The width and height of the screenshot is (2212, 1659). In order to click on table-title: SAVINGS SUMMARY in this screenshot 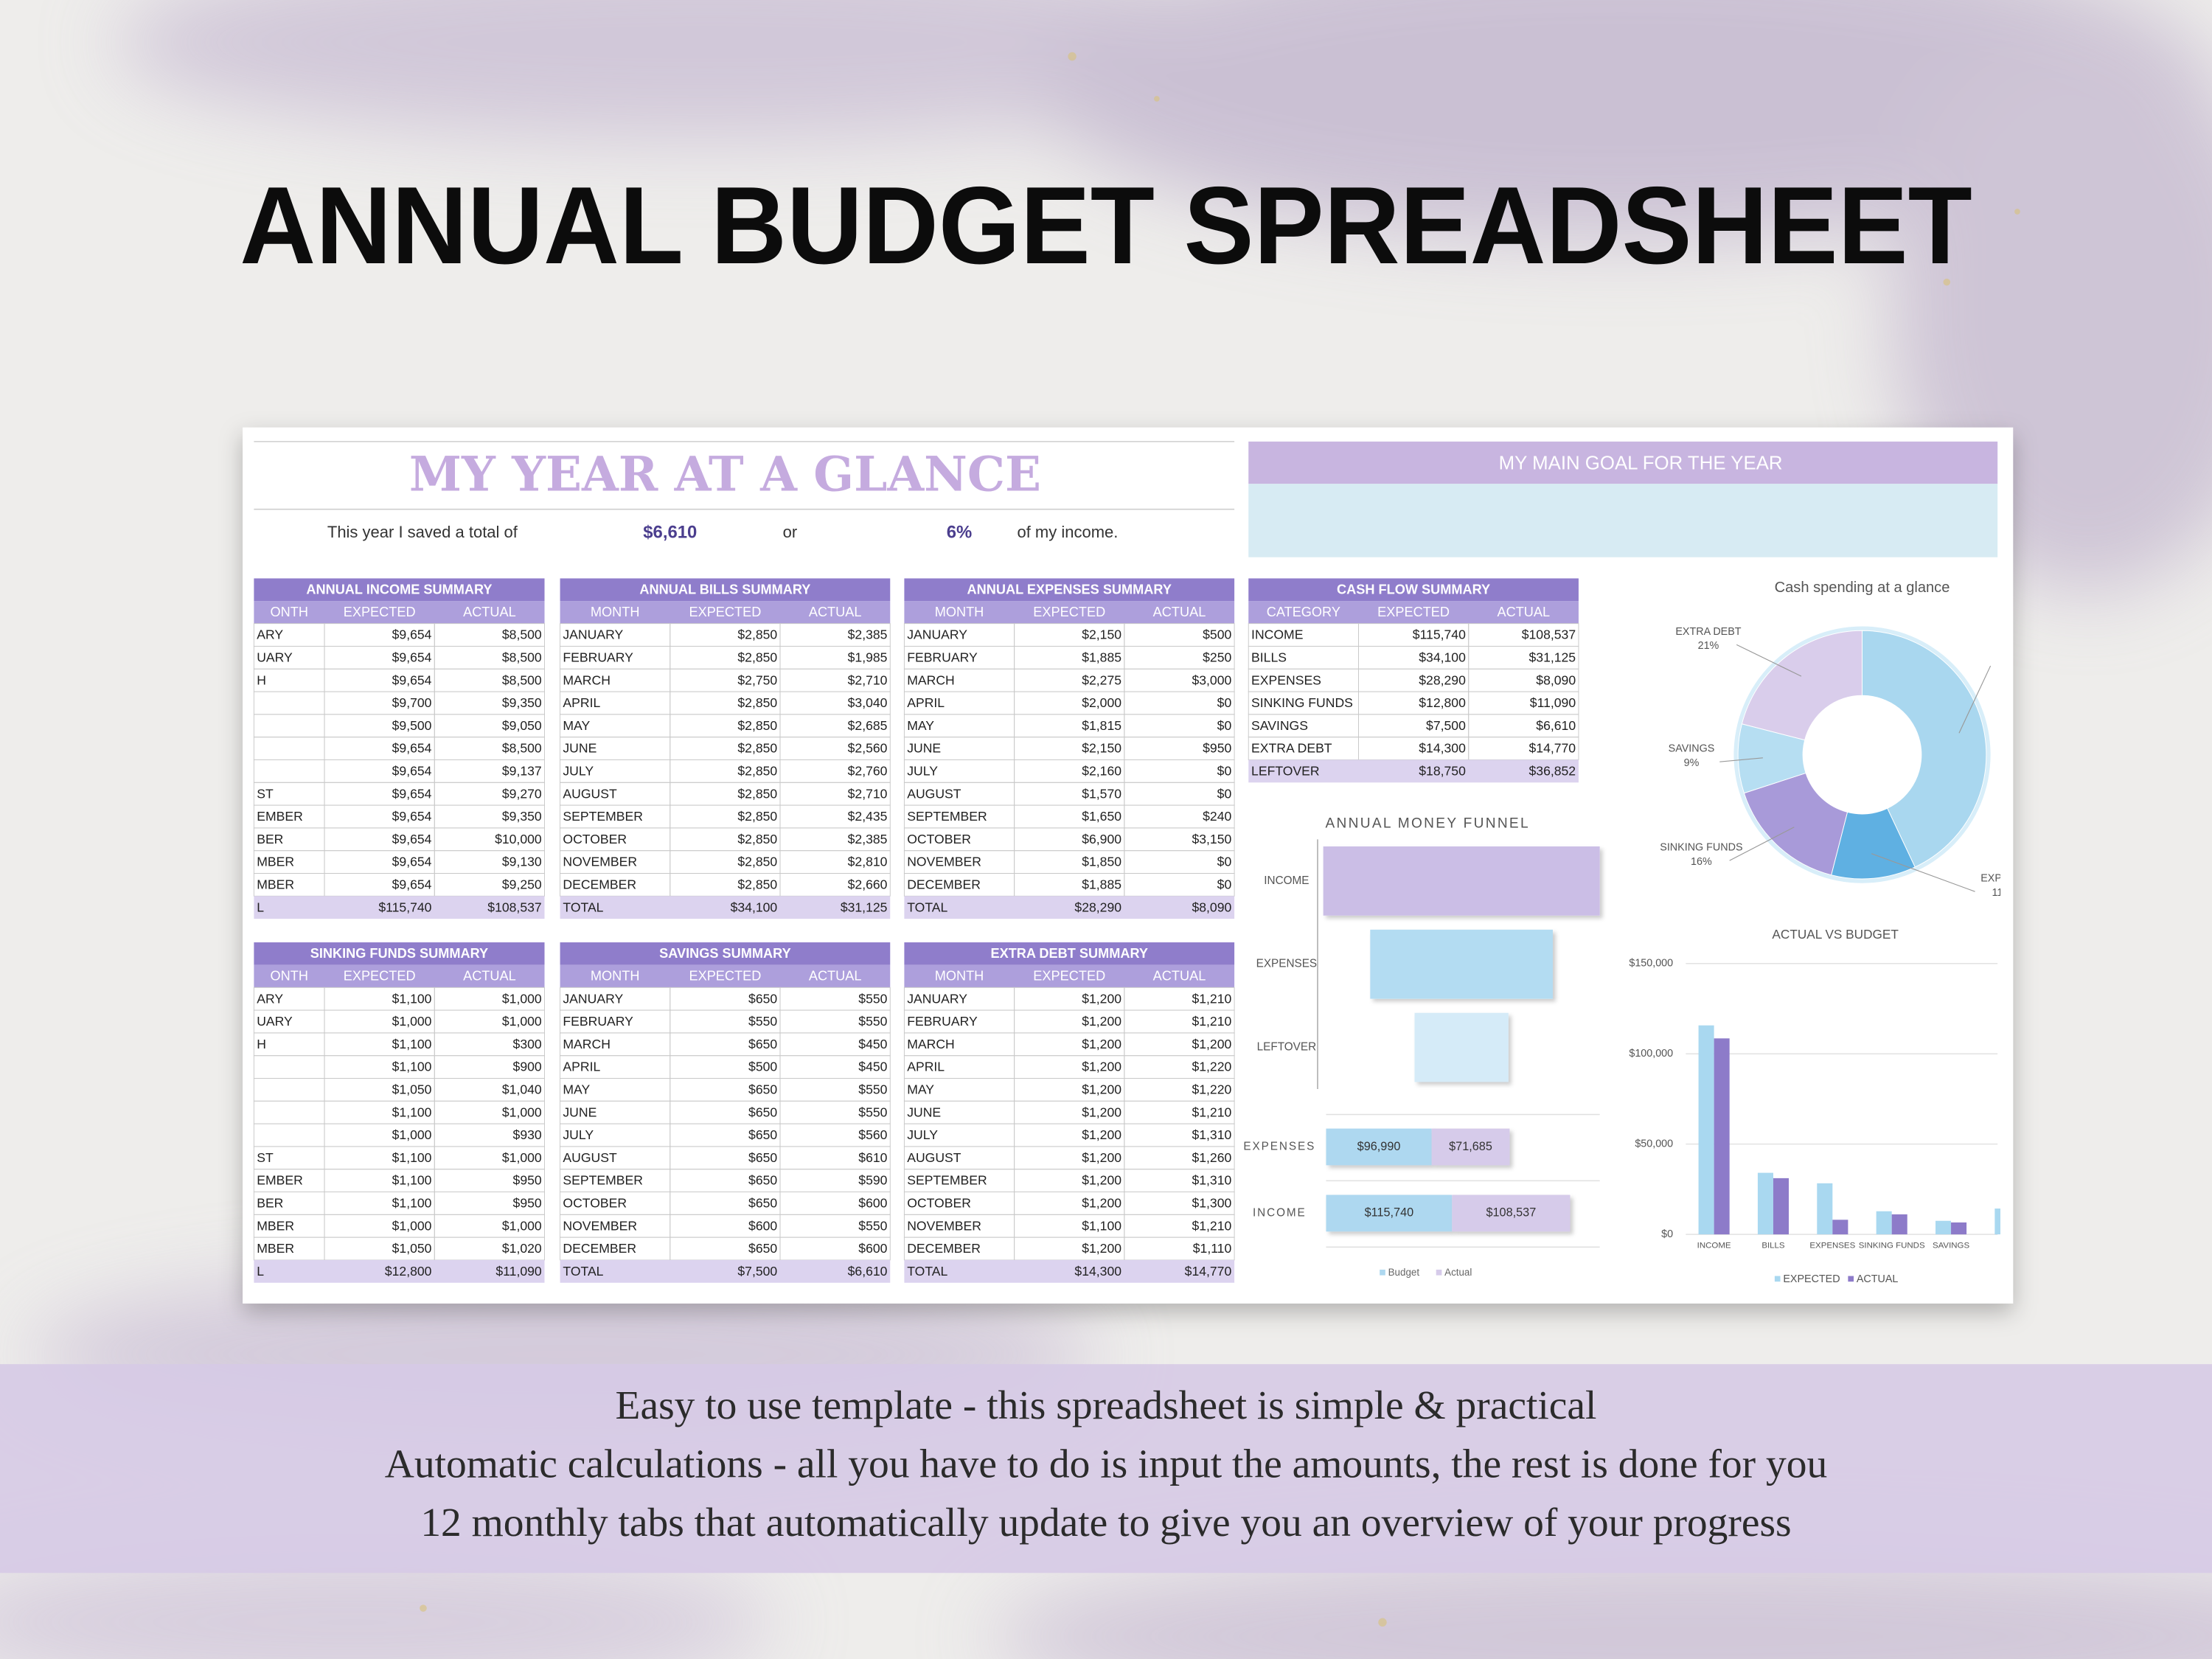, I will do `click(725, 953)`.